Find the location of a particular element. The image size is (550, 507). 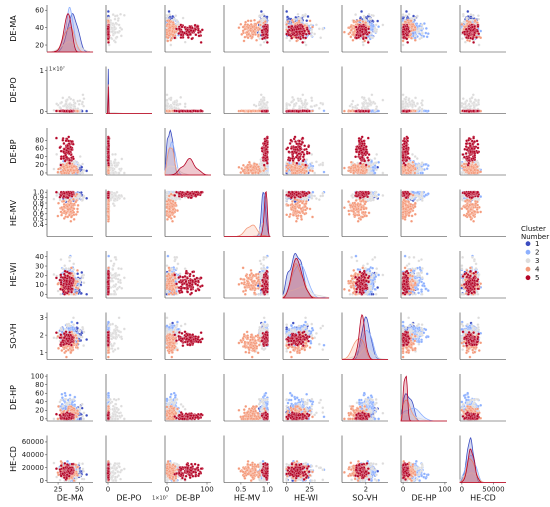

panel-DE-MA-vs-SO-VH is located at coordinates (364, 29).